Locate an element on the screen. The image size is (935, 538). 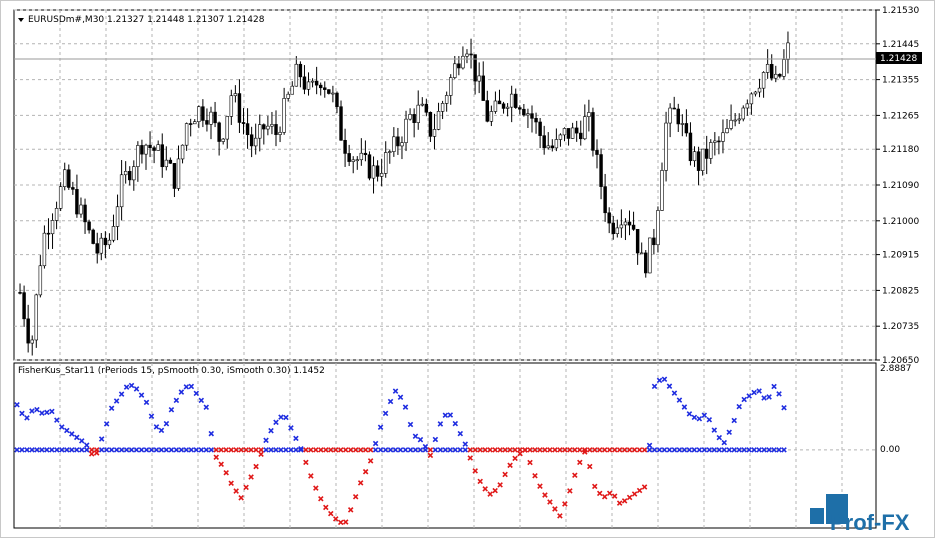
dropdown-arrow-icon is located at coordinates (21, 20).